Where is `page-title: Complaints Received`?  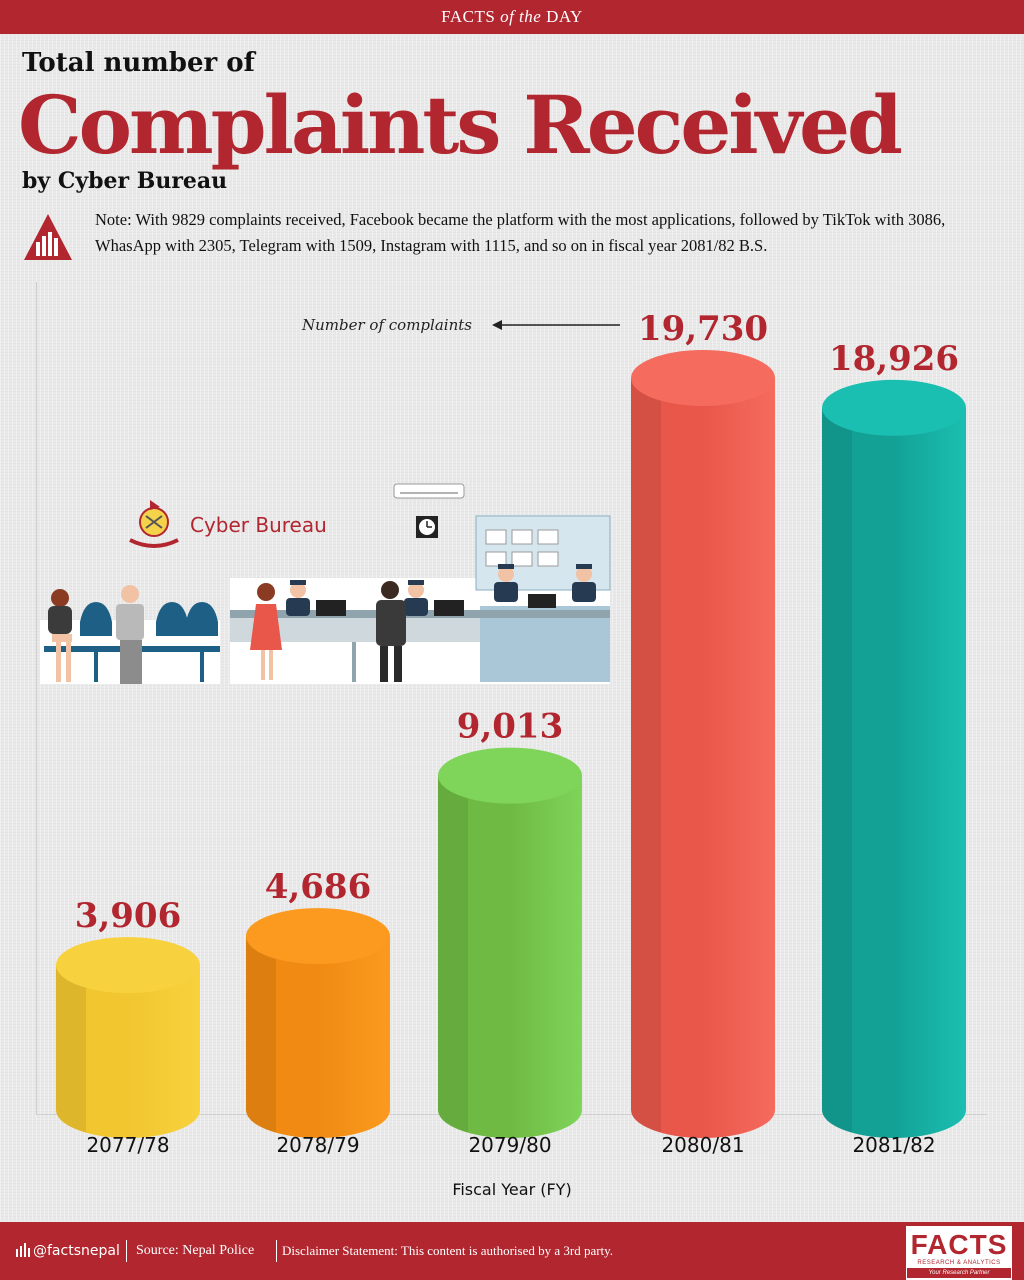
page-title: Complaints Received is located at coordinates (460, 125).